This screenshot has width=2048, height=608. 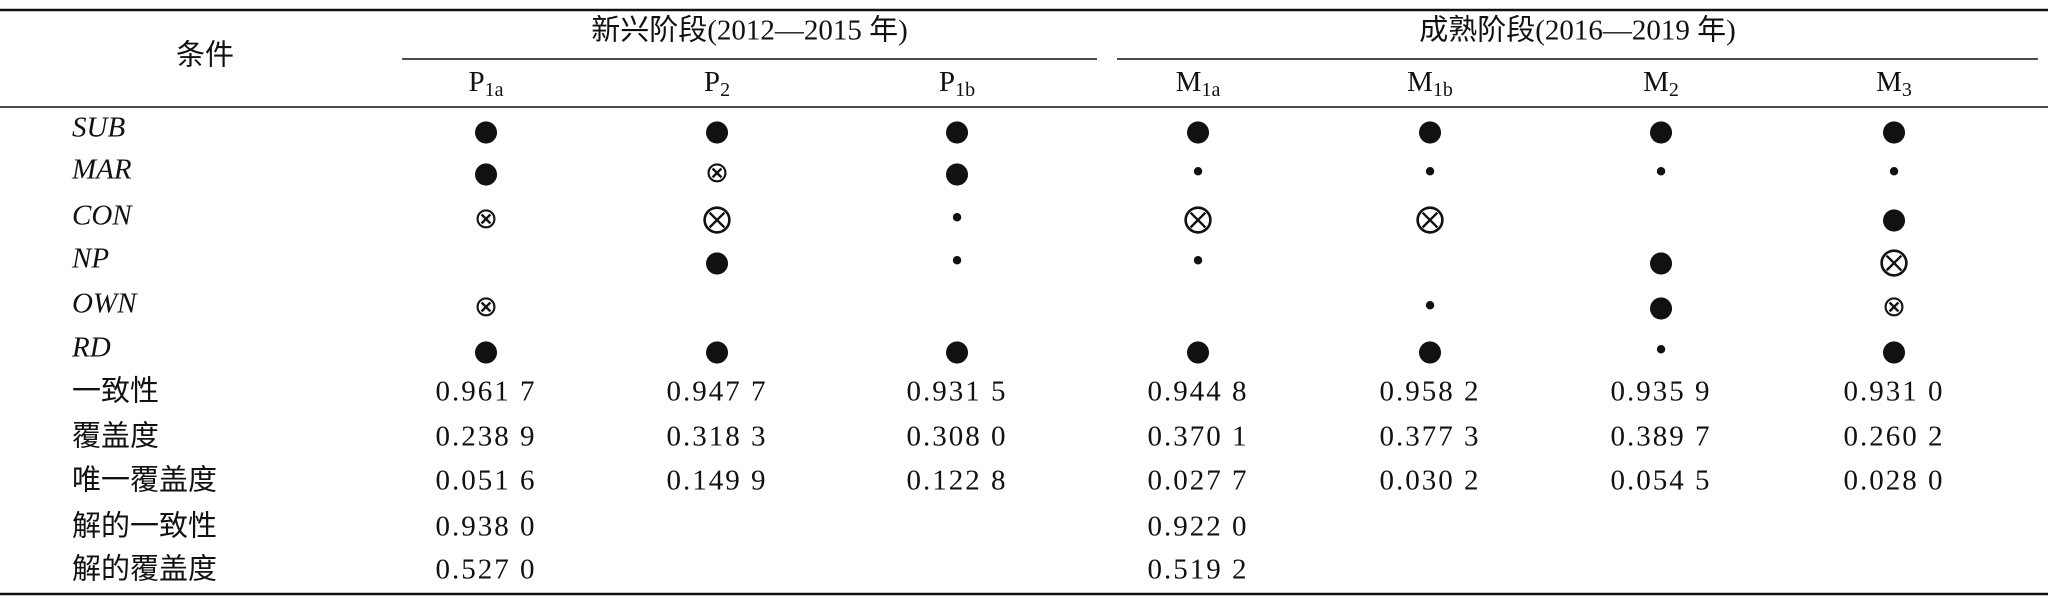 I want to click on metric-value: 0.938 0, so click(x=486, y=527).